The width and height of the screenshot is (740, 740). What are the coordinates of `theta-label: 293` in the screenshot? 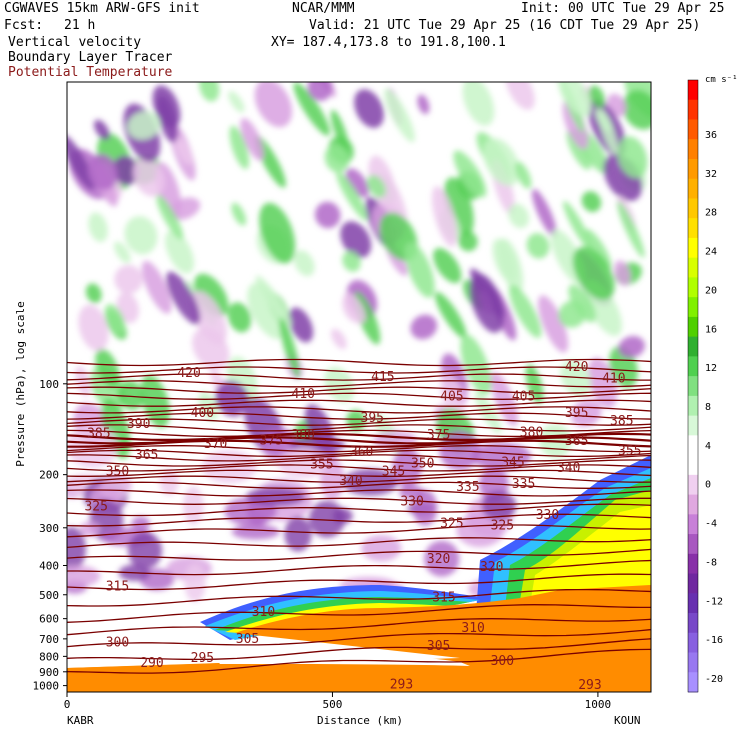 It's located at (401, 684).